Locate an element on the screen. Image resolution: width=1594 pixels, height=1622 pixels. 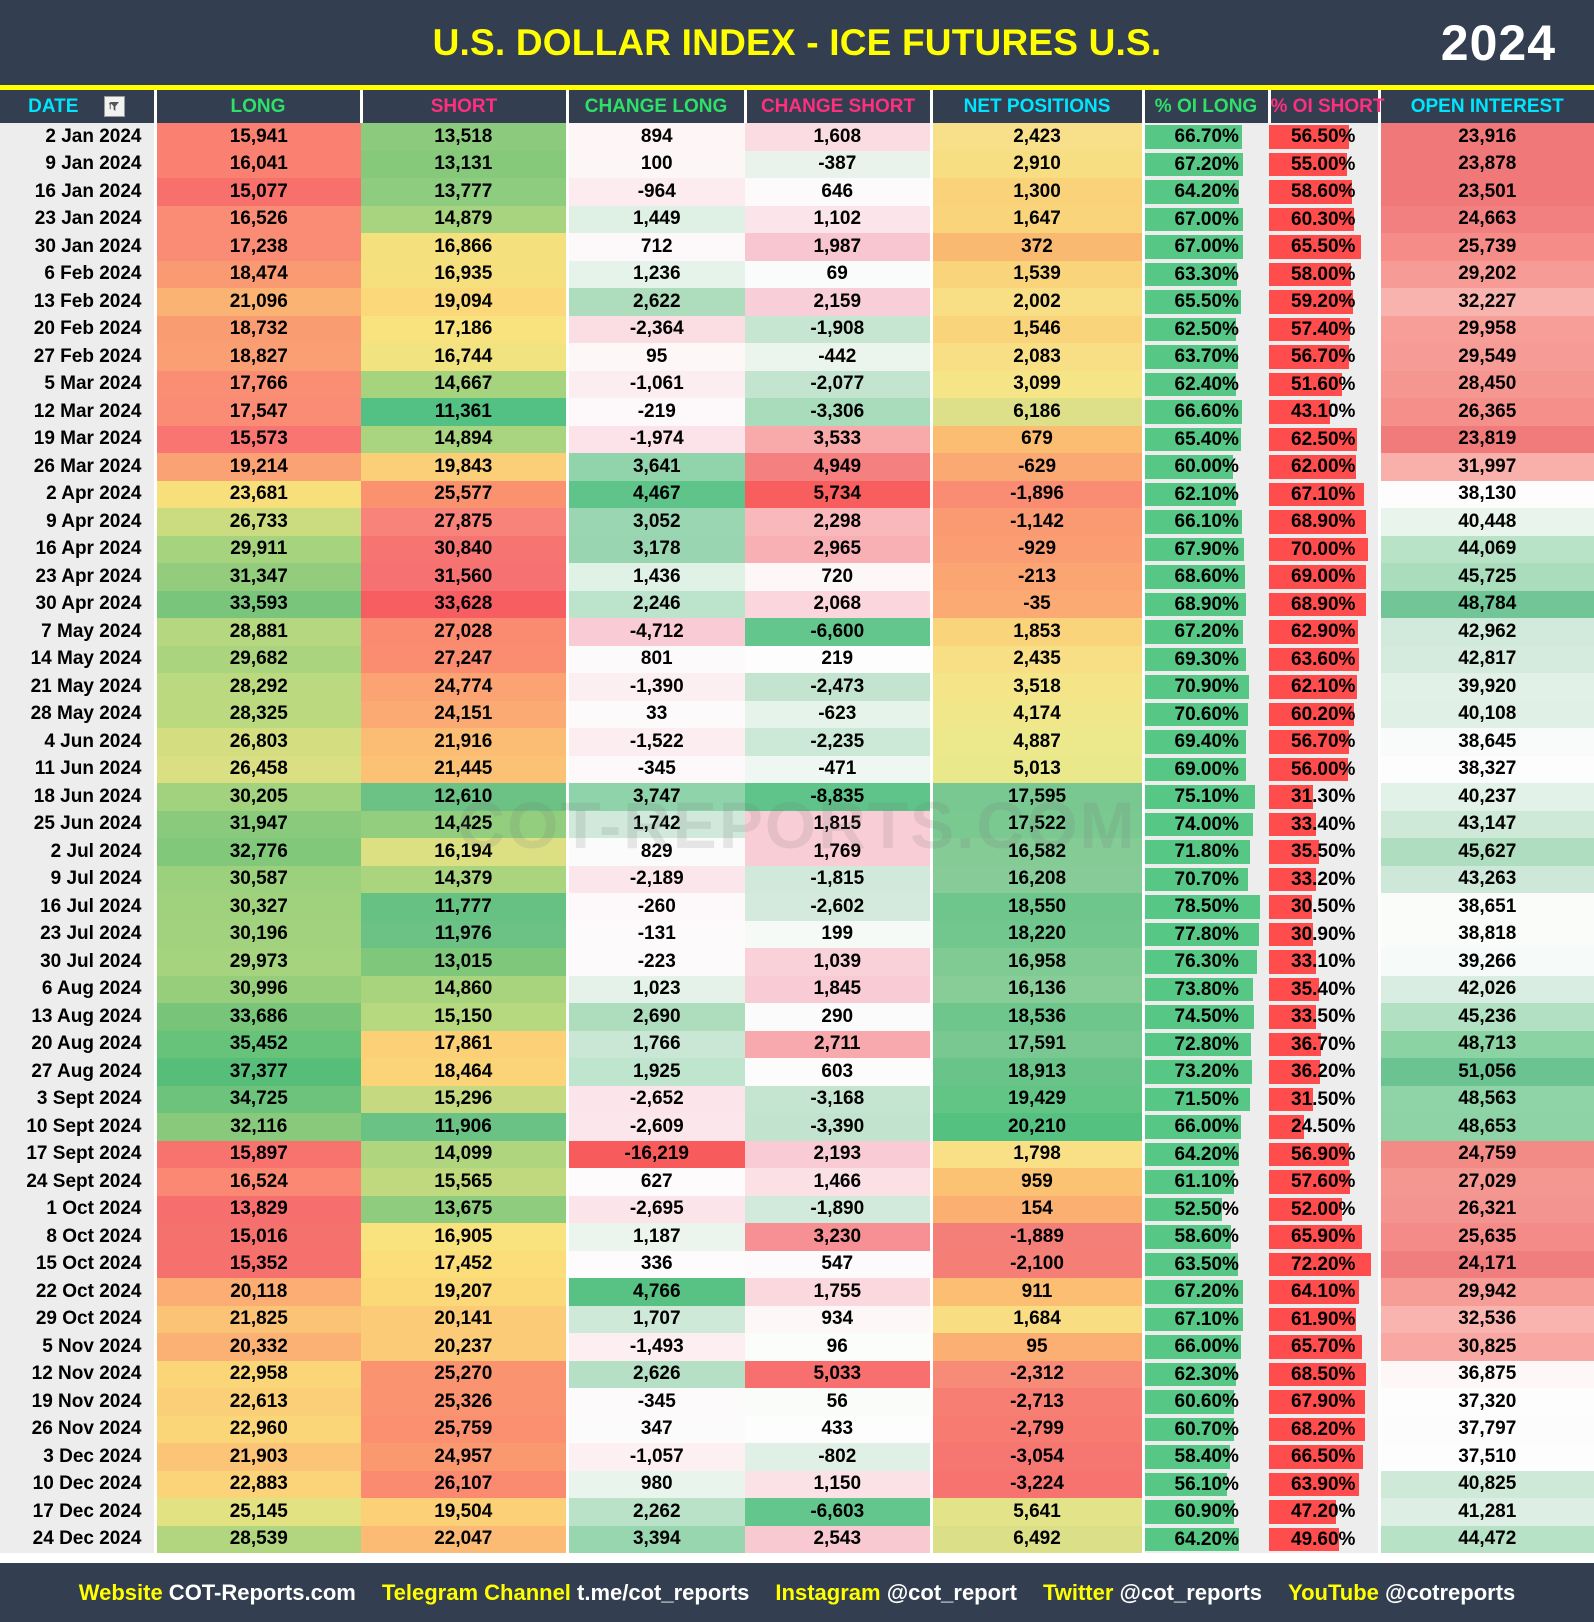
cell-short: 26,107 is located at coordinates (465, 1484).